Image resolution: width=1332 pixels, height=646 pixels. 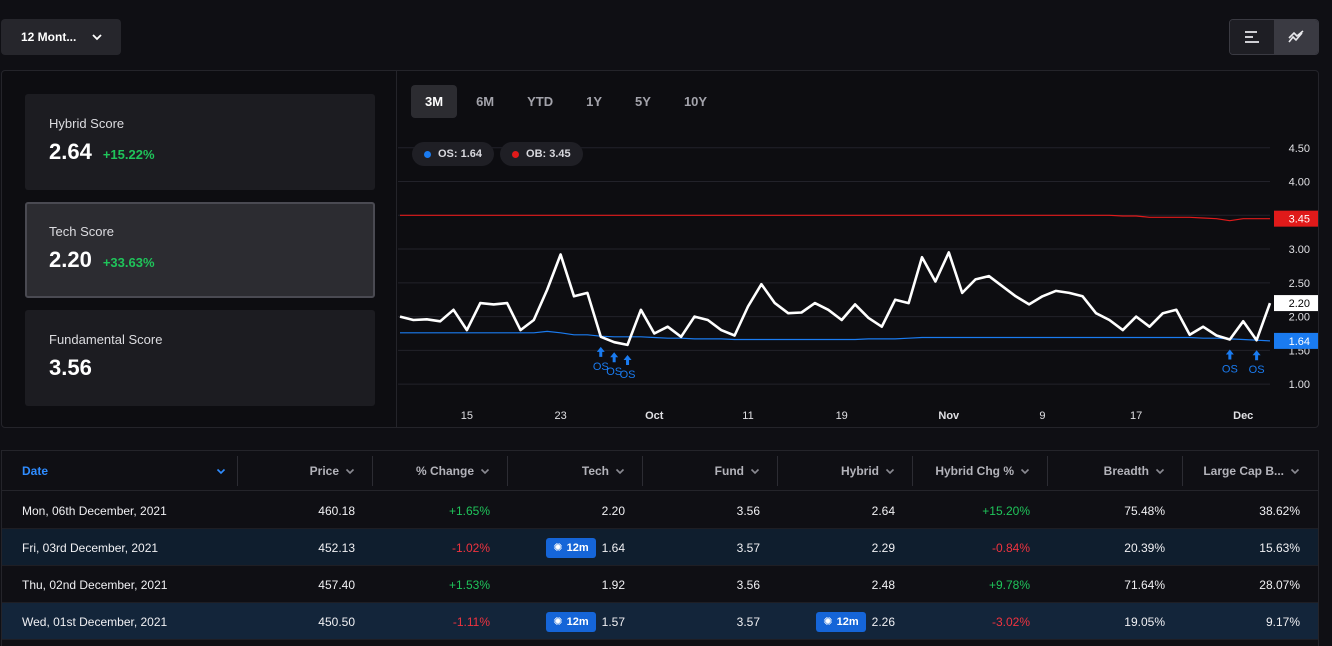 What do you see at coordinates (324, 471) in the screenshot?
I see `col-label: Price` at bounding box center [324, 471].